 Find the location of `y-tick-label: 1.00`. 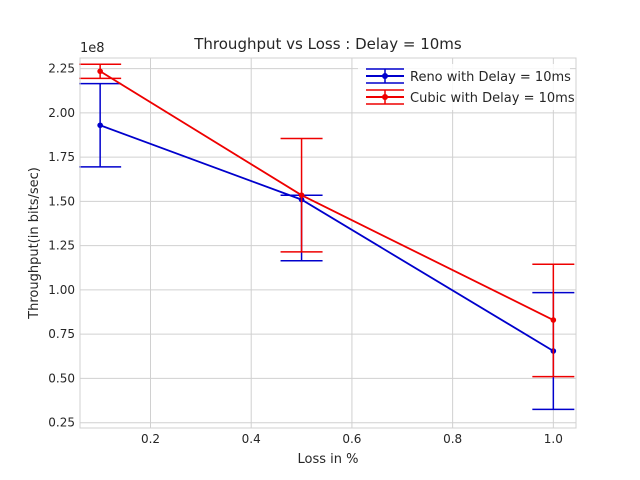

y-tick-label: 1.00 is located at coordinates (61, 290).